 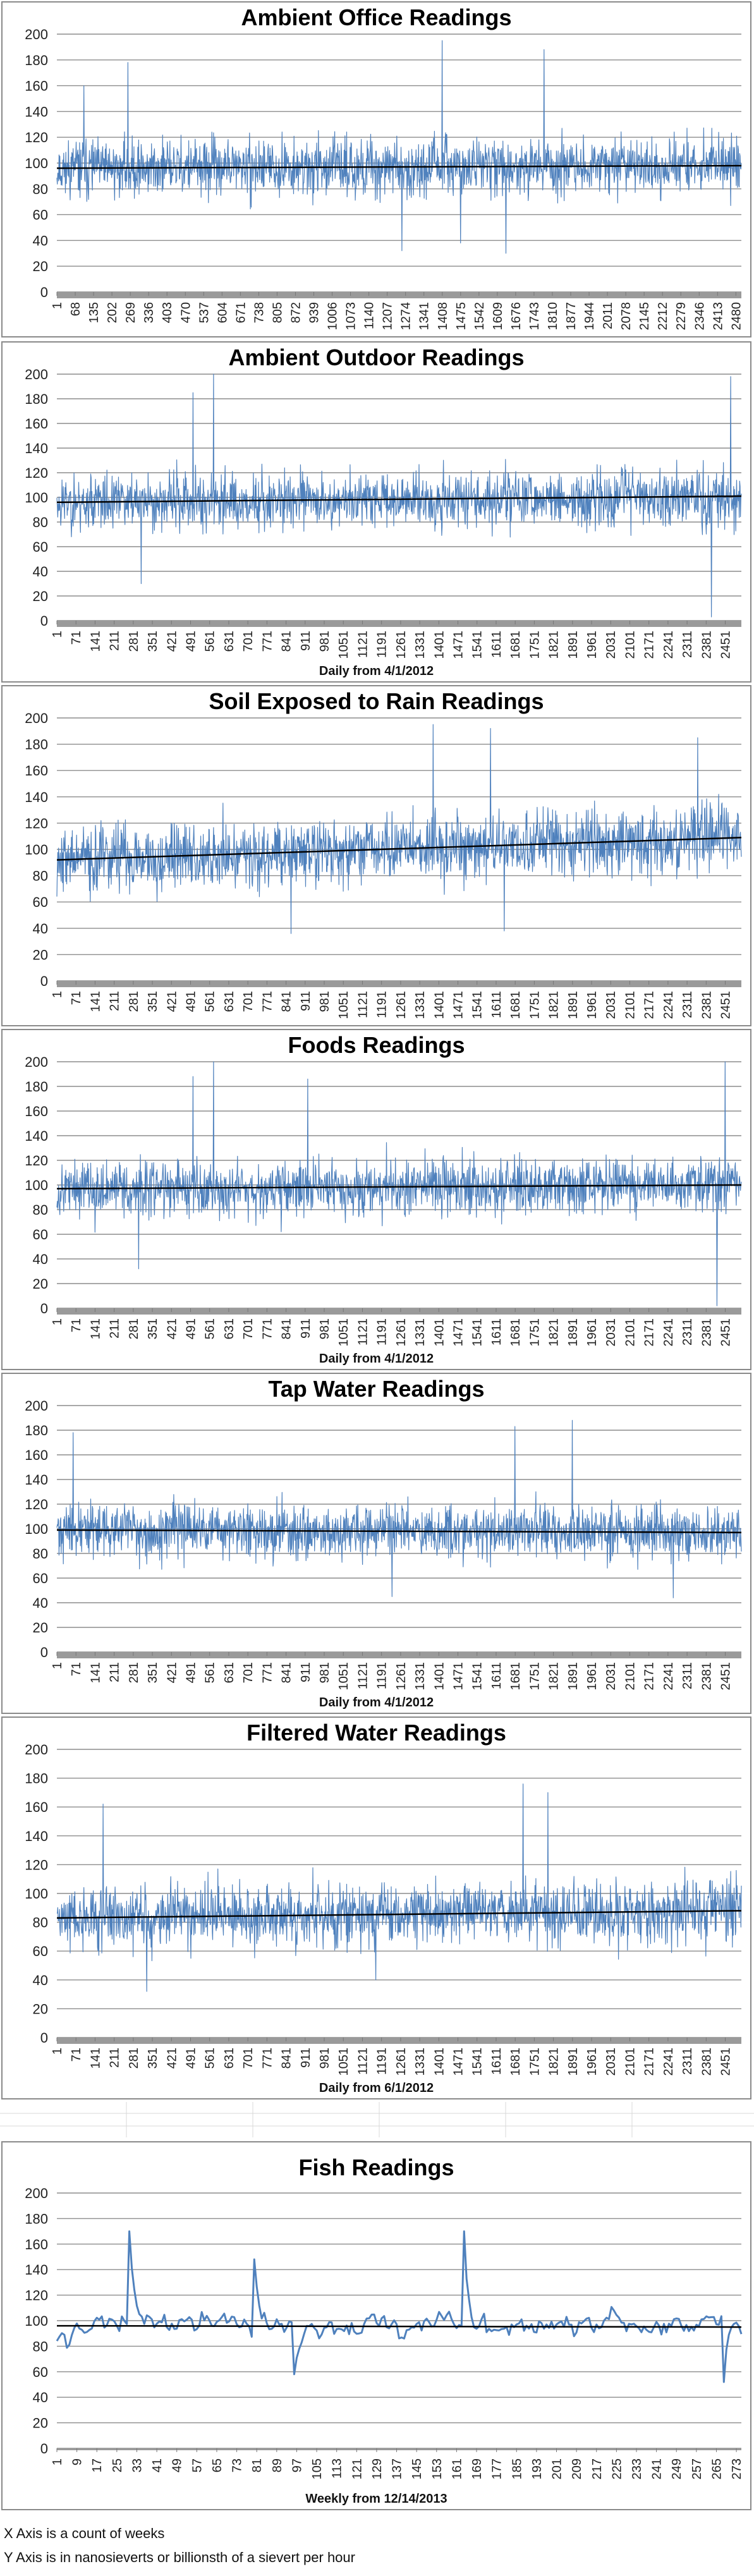 What do you see at coordinates (401, 1333) in the screenshot?
I see `x-tick-label: 1261` at bounding box center [401, 1333].